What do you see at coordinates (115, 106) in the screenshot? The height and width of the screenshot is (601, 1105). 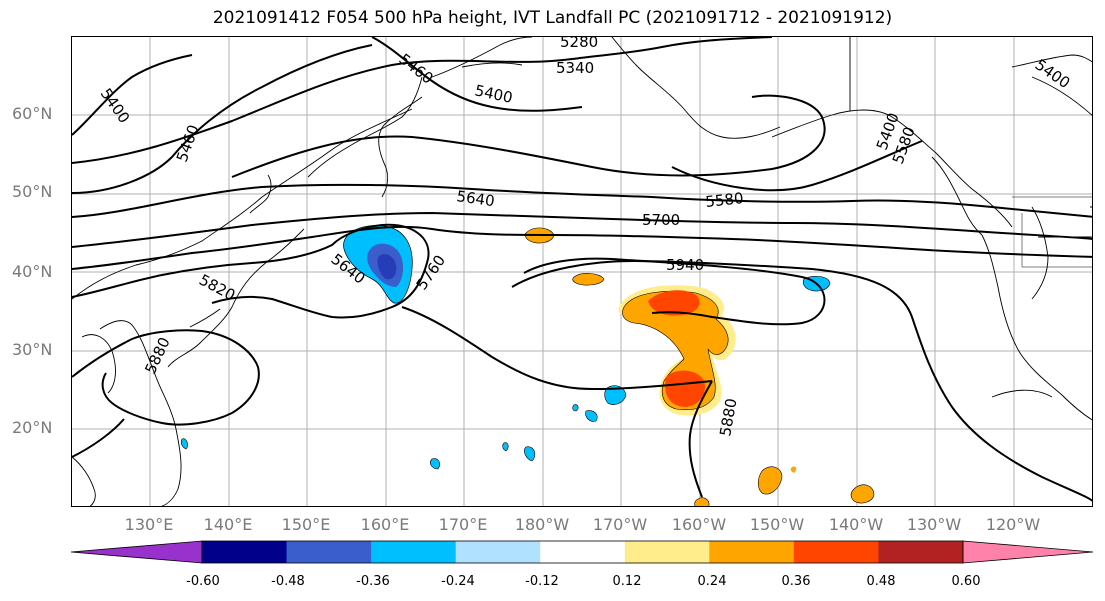 I see `contour-label-5400-c: 5400` at bounding box center [115, 106].